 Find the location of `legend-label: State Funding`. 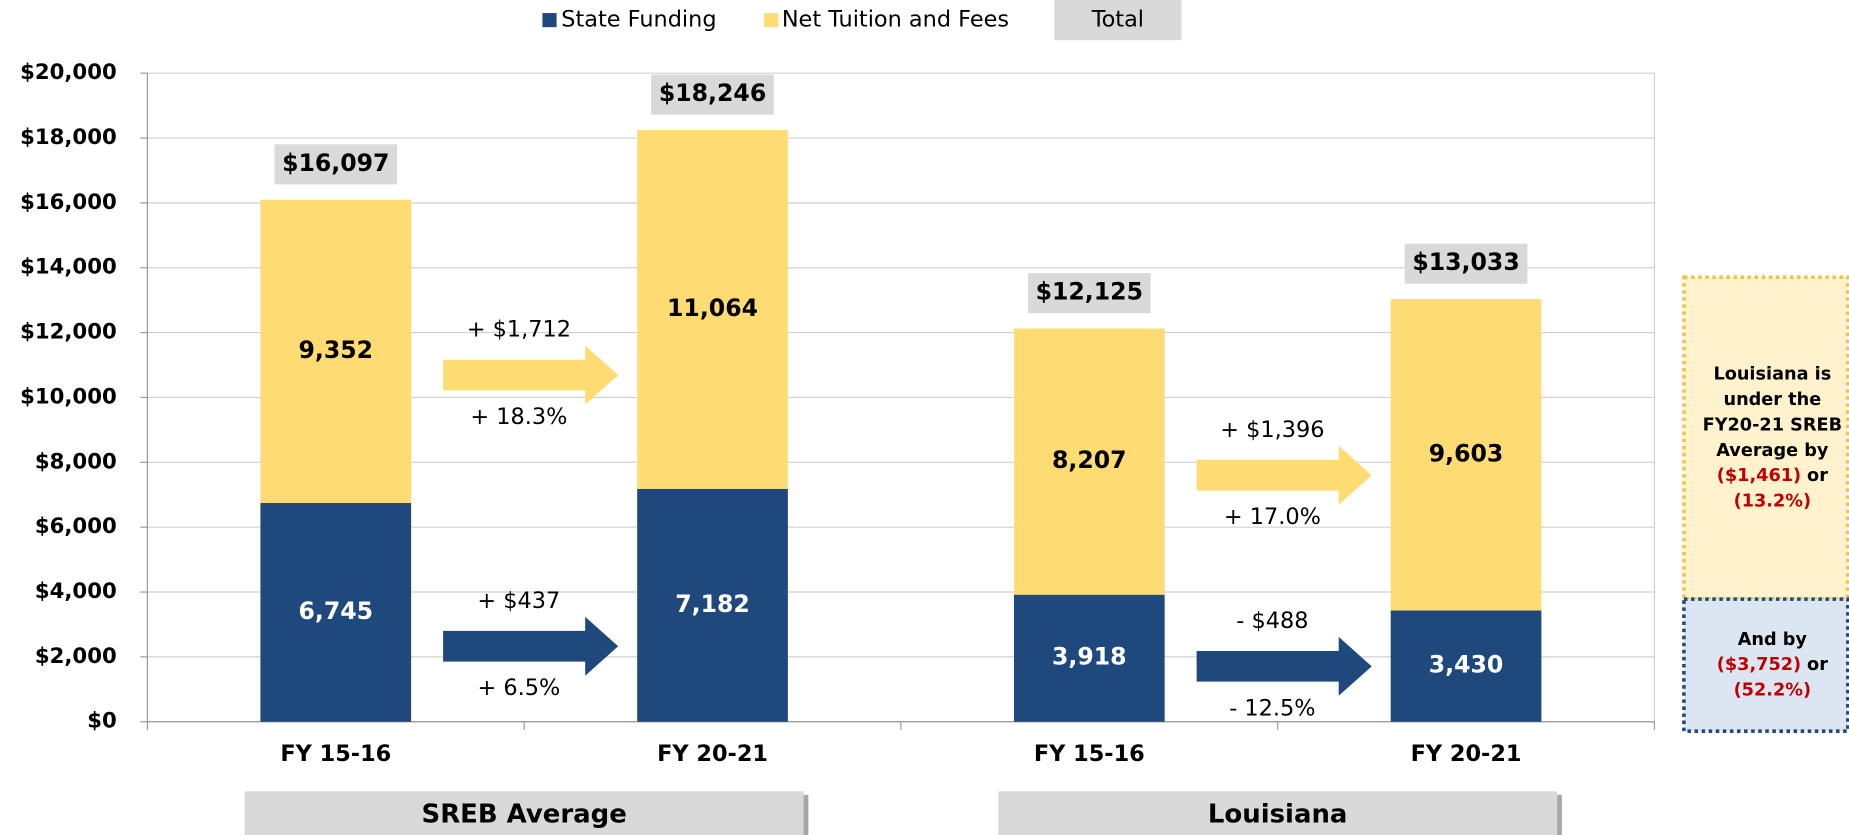

legend-label: State Funding is located at coordinates (638, 20).